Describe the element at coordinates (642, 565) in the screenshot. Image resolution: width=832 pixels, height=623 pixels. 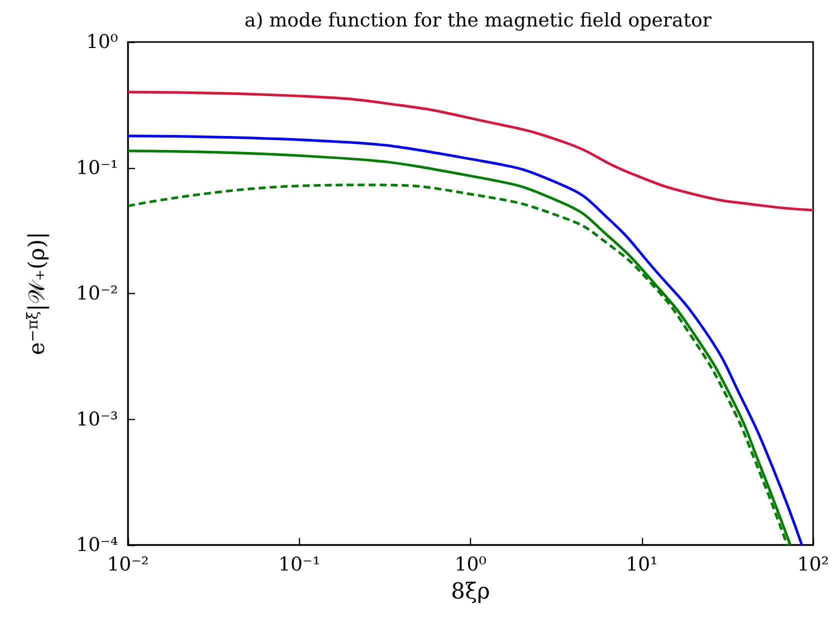
I see `x-tick-label: 10¹` at that location.